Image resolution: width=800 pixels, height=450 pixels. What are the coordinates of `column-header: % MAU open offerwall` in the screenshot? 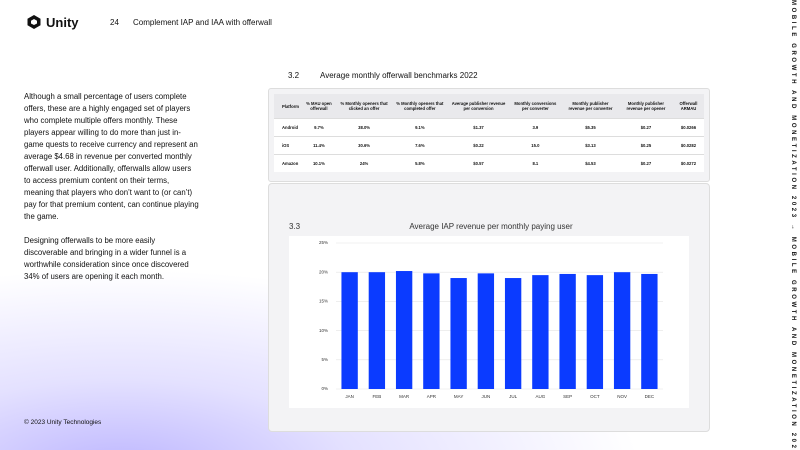 It's located at (319, 106).